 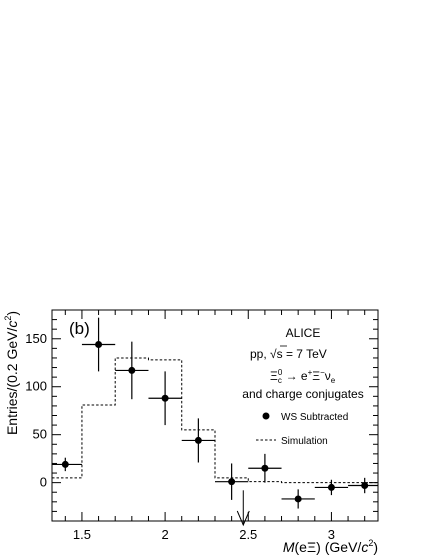 I want to click on arrow-head, so click(x=243, y=518).